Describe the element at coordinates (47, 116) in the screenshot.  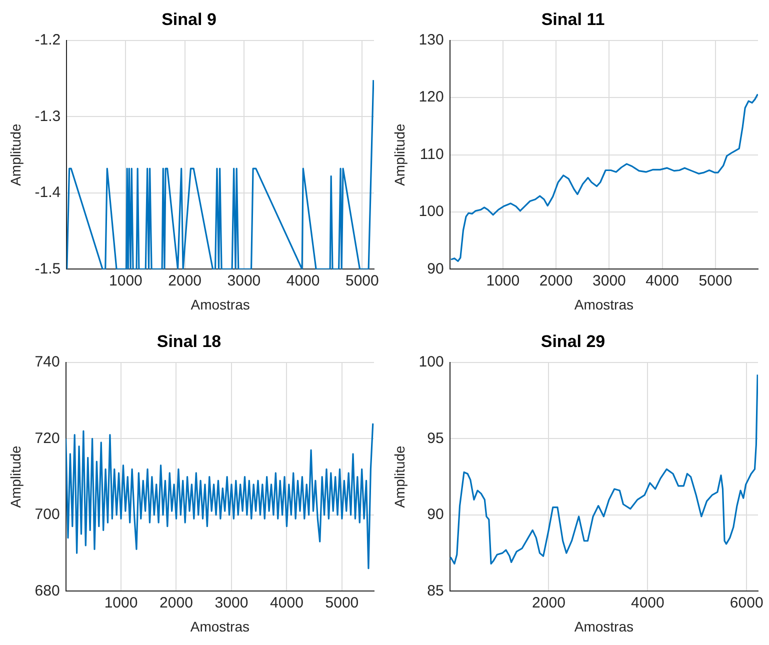
I see `y-tick-label: -1.3` at that location.